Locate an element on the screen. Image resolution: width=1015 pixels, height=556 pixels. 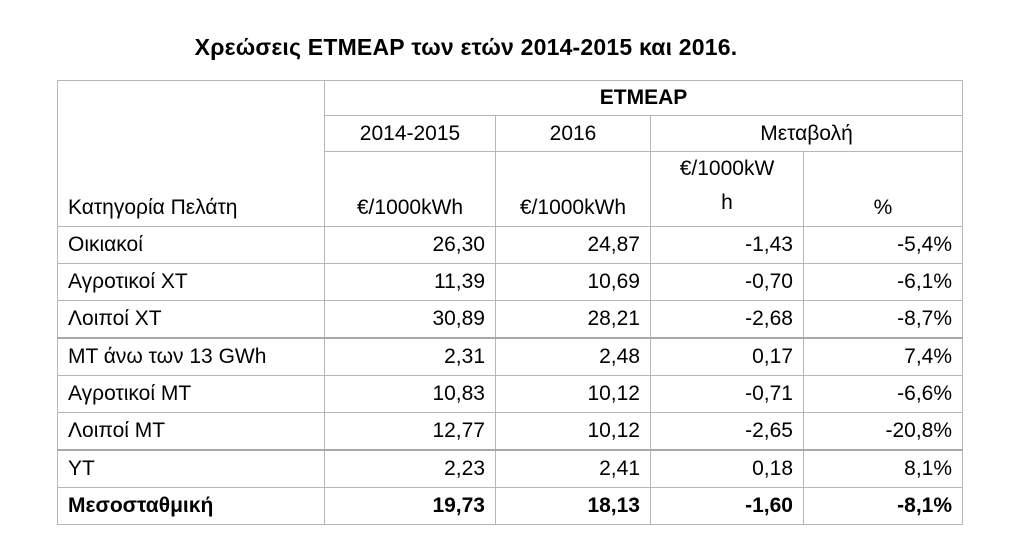
cell-2016: 10,69 is located at coordinates (573, 282).